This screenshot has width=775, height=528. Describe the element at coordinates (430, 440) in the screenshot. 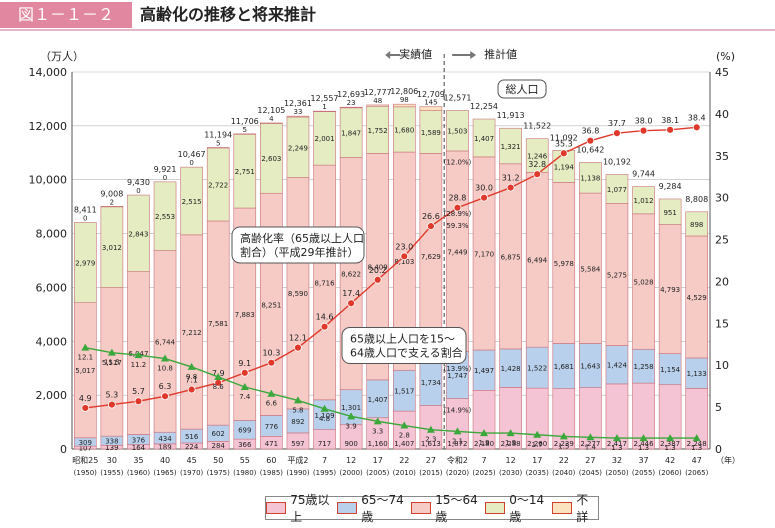

I see `support-ratio-label: 2.3` at that location.